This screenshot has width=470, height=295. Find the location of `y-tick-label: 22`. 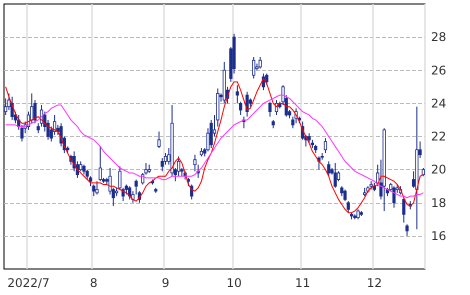

y-tick-label: 22 is located at coordinates (438, 137).